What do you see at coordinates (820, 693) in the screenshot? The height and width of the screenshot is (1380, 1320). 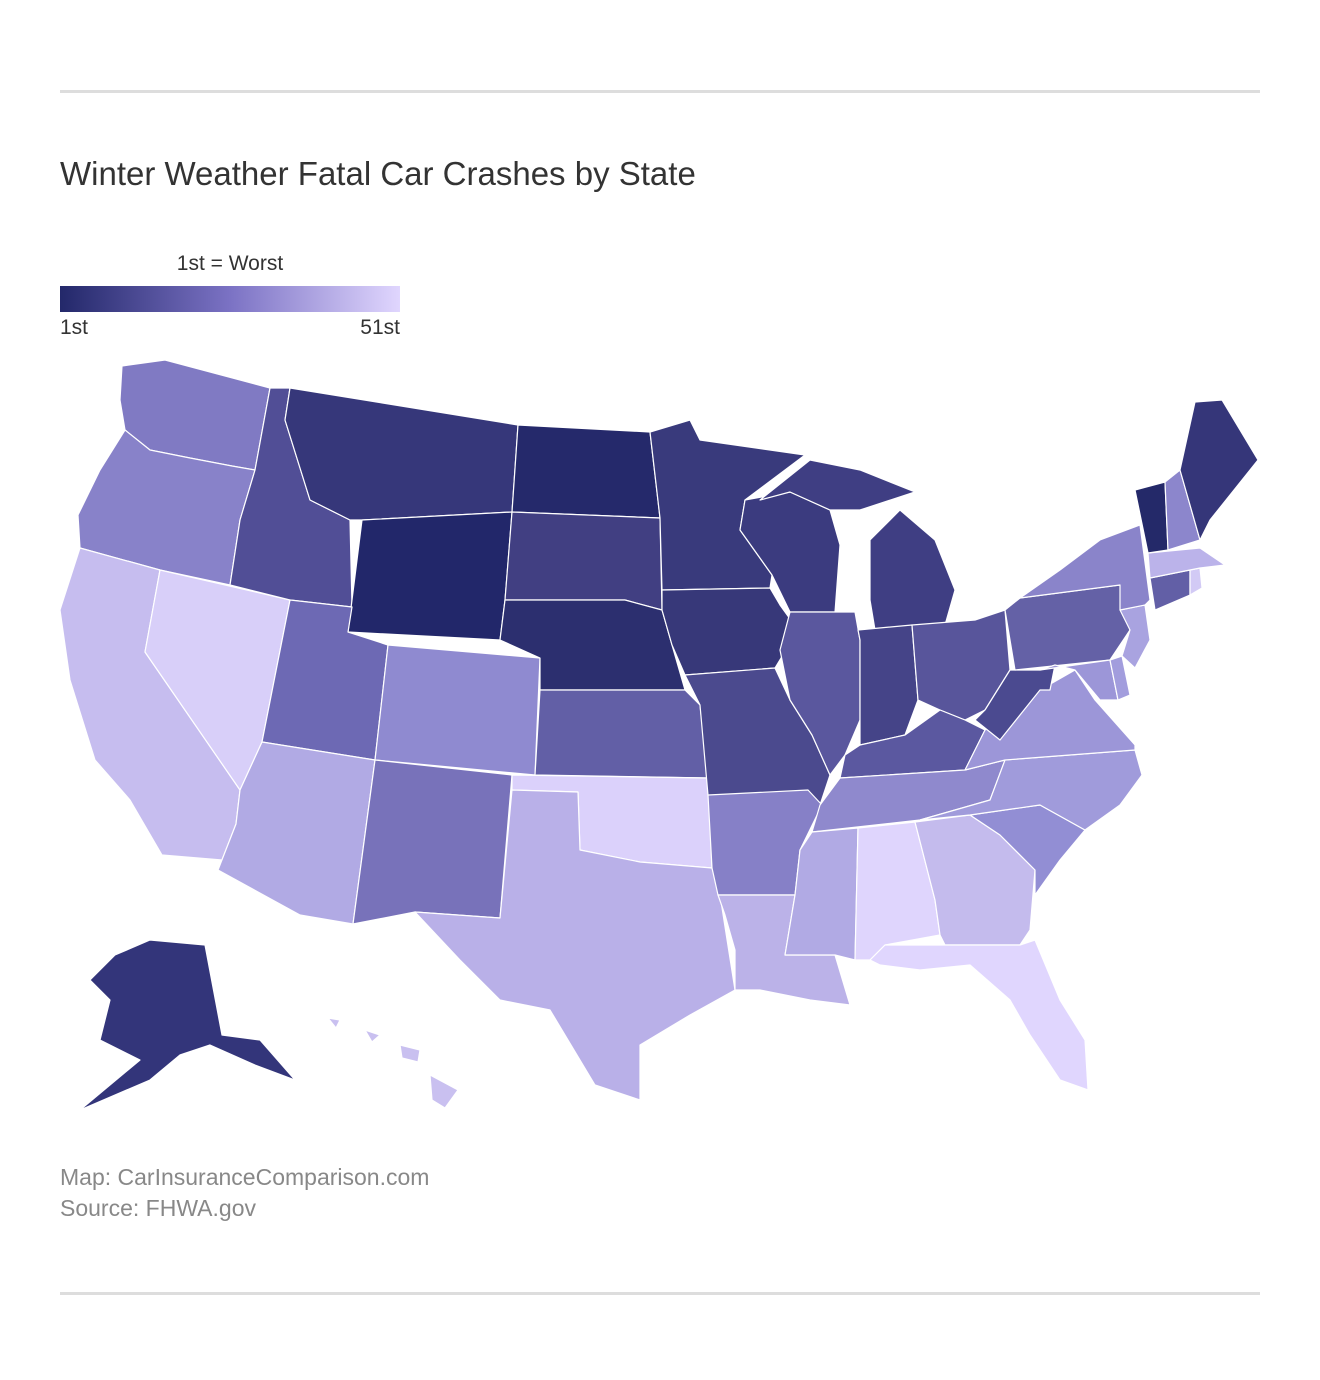 I see `state-IL` at bounding box center [820, 693].